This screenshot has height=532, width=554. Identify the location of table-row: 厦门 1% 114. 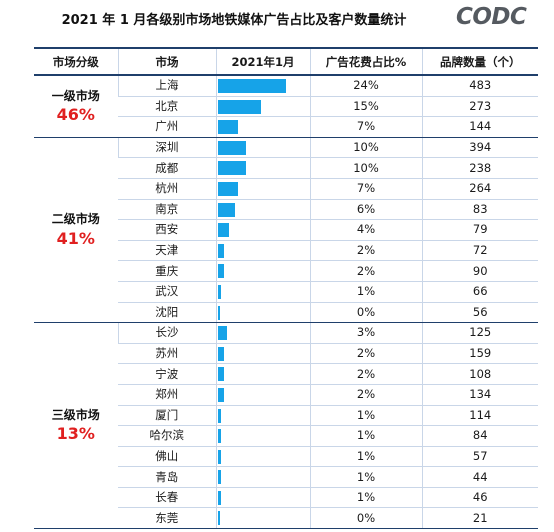
(286, 416).